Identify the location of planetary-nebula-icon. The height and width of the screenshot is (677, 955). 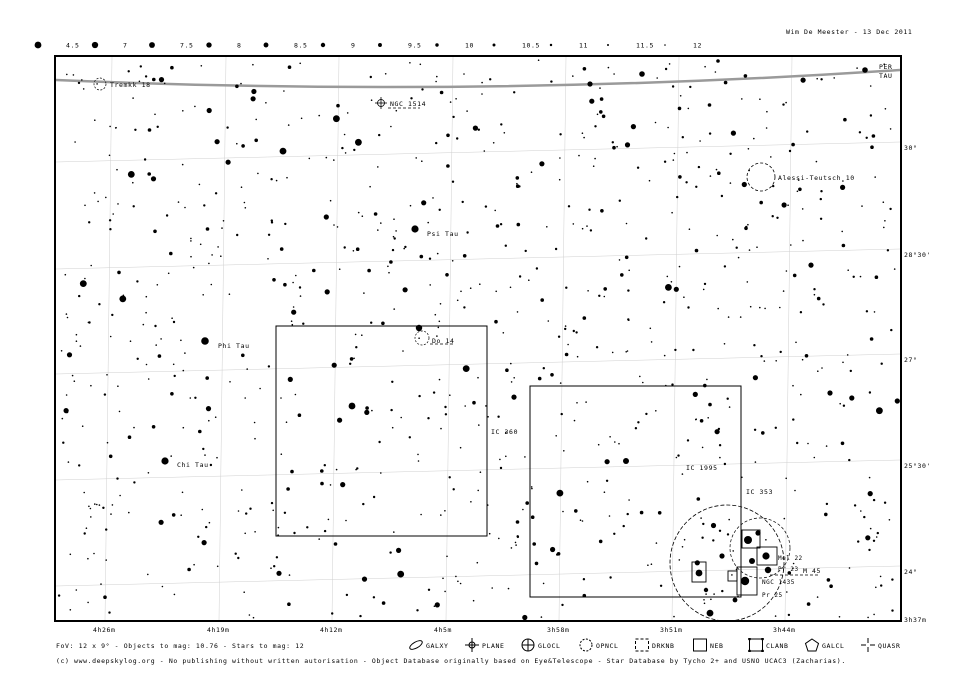
(472, 645).